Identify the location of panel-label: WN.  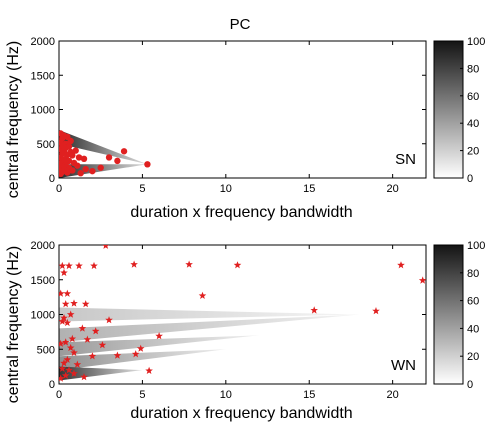
(403, 365).